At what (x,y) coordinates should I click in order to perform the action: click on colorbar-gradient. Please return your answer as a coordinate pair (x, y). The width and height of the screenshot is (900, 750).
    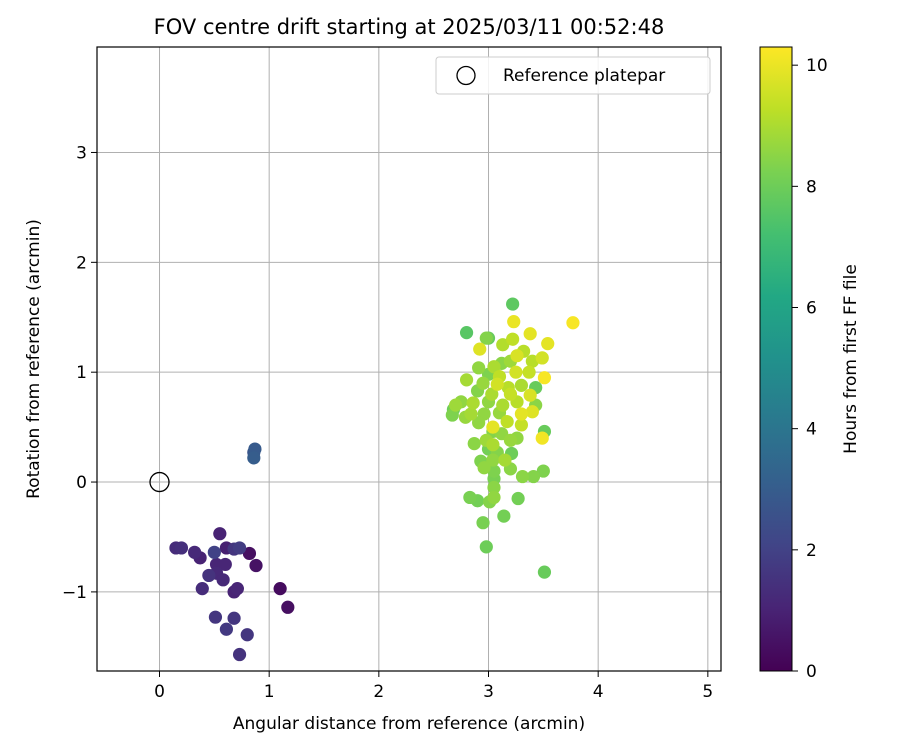
    Looking at the image, I should click on (776, 359).